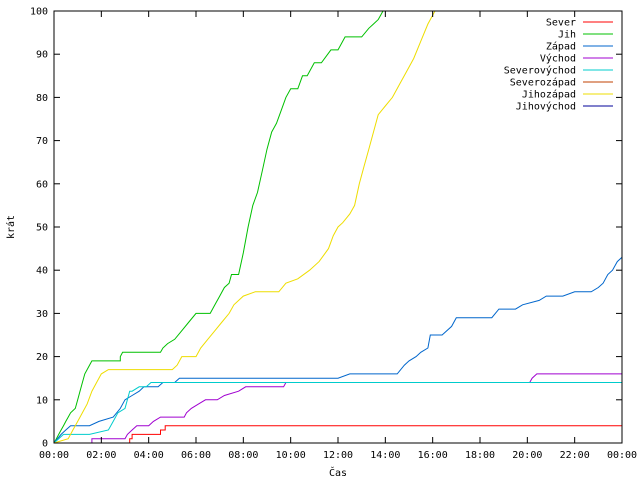 Image resolution: width=640 pixels, height=480 pixels. I want to click on x-tick-label: 16:00, so click(433, 455).